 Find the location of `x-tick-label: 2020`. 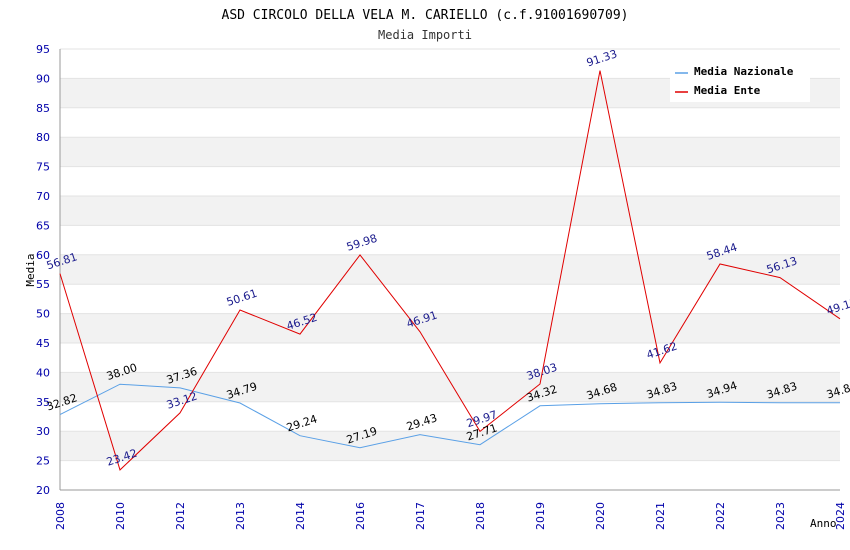

x-tick-label: 2020 is located at coordinates (600, 516).